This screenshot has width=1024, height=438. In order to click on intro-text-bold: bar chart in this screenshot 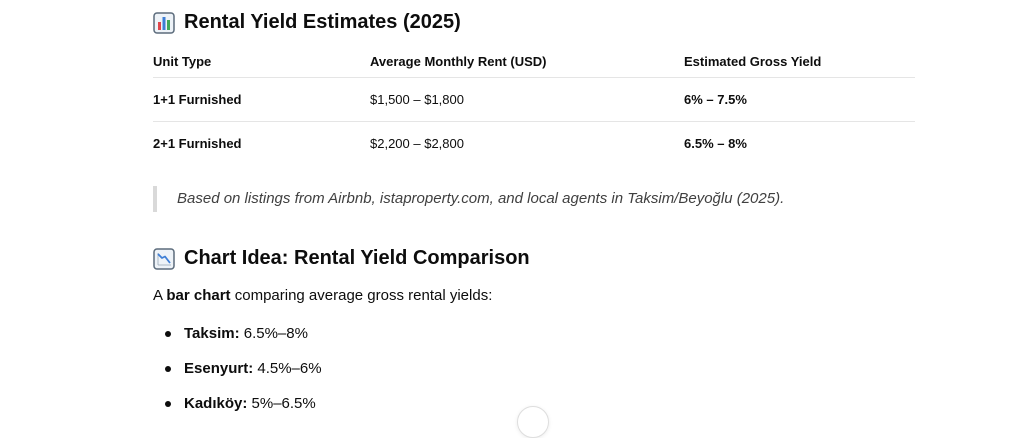, I will do `click(198, 295)`.